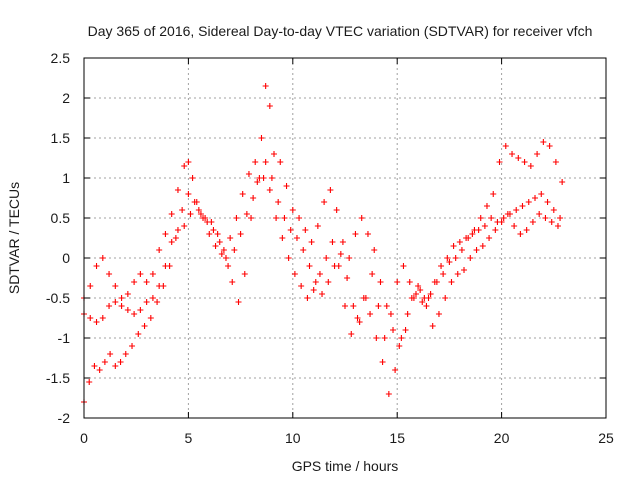 This screenshot has width=640, height=480. I want to click on x-tick-label: 25, so click(606, 438).